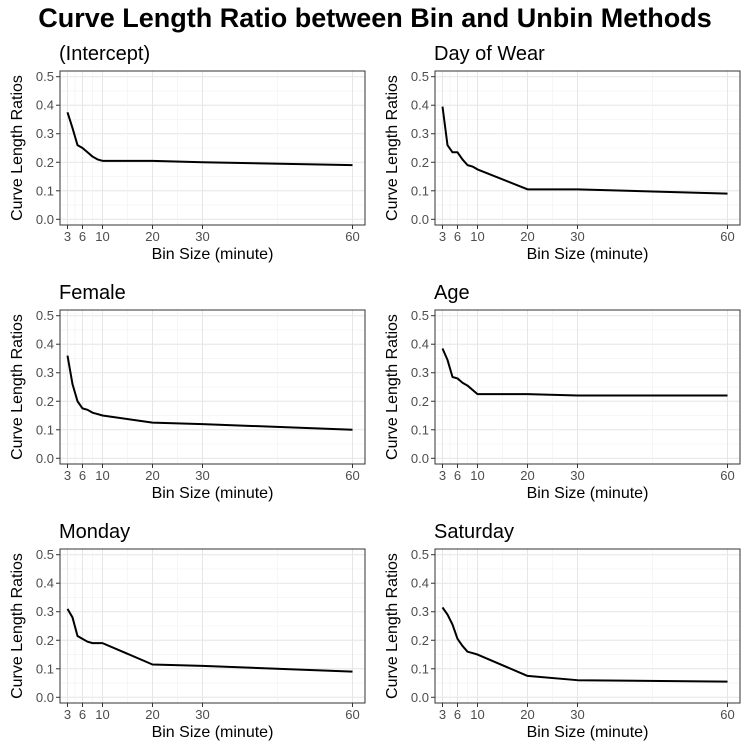  What do you see at coordinates (474, 532) in the screenshot?
I see `panel-title: Saturday` at bounding box center [474, 532].